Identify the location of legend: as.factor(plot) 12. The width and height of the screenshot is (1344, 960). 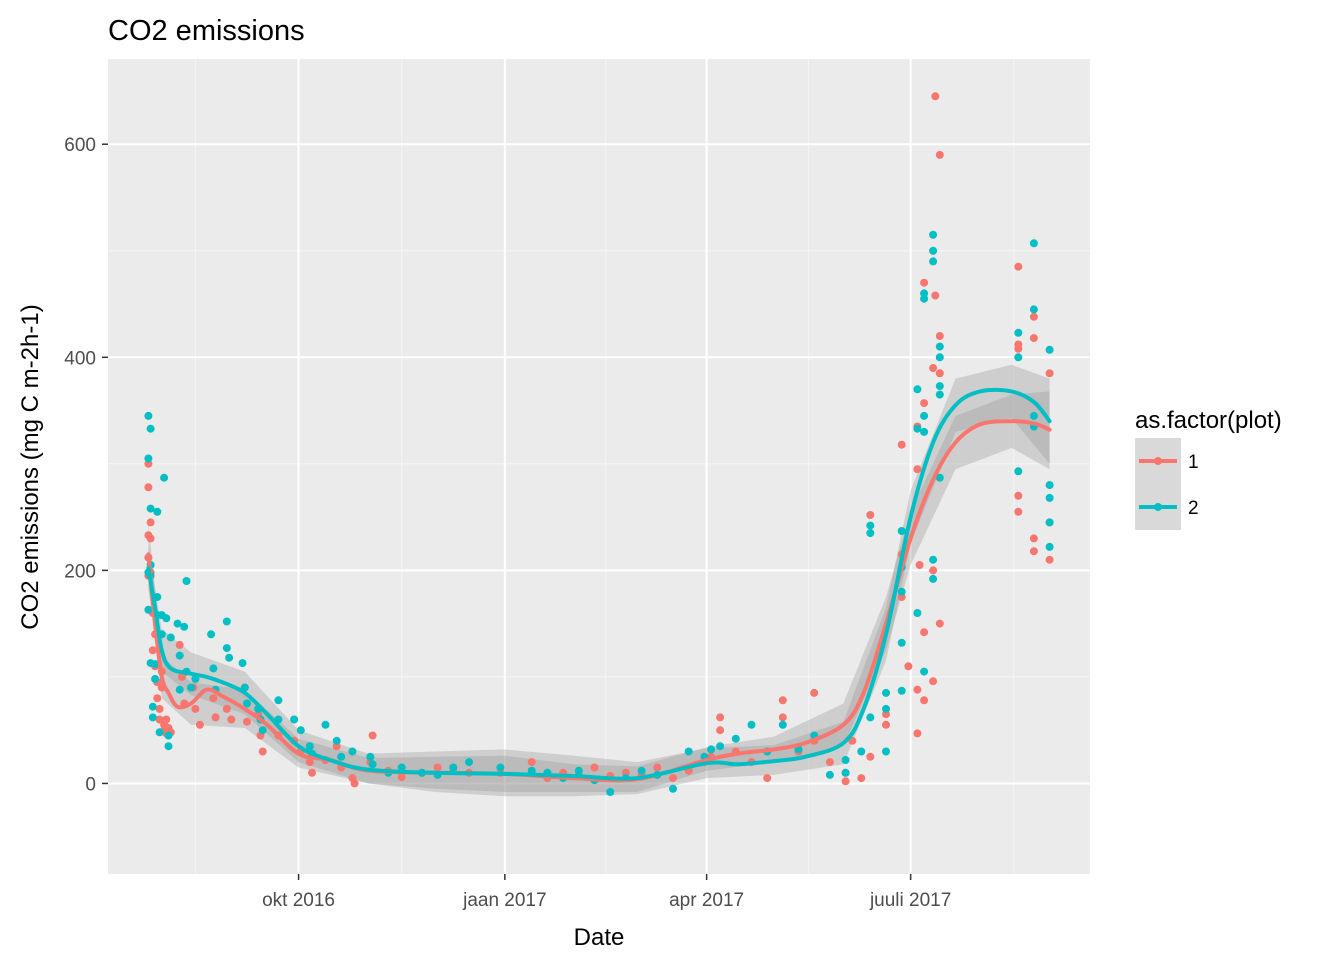
(1208, 468).